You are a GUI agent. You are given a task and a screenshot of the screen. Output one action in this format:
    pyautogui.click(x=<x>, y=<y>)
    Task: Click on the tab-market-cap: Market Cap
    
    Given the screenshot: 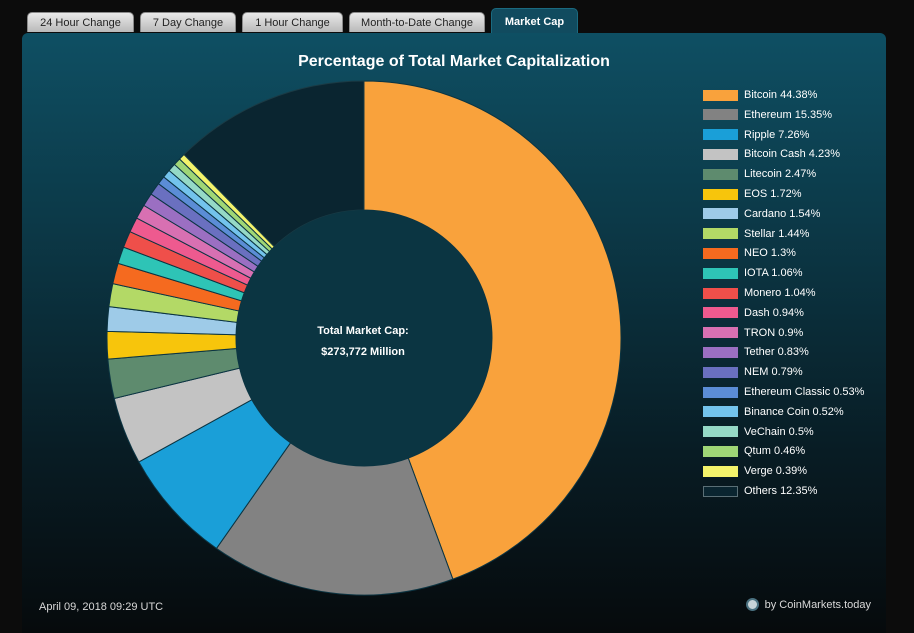 What is the action you would take?
    pyautogui.click(x=534, y=21)
    